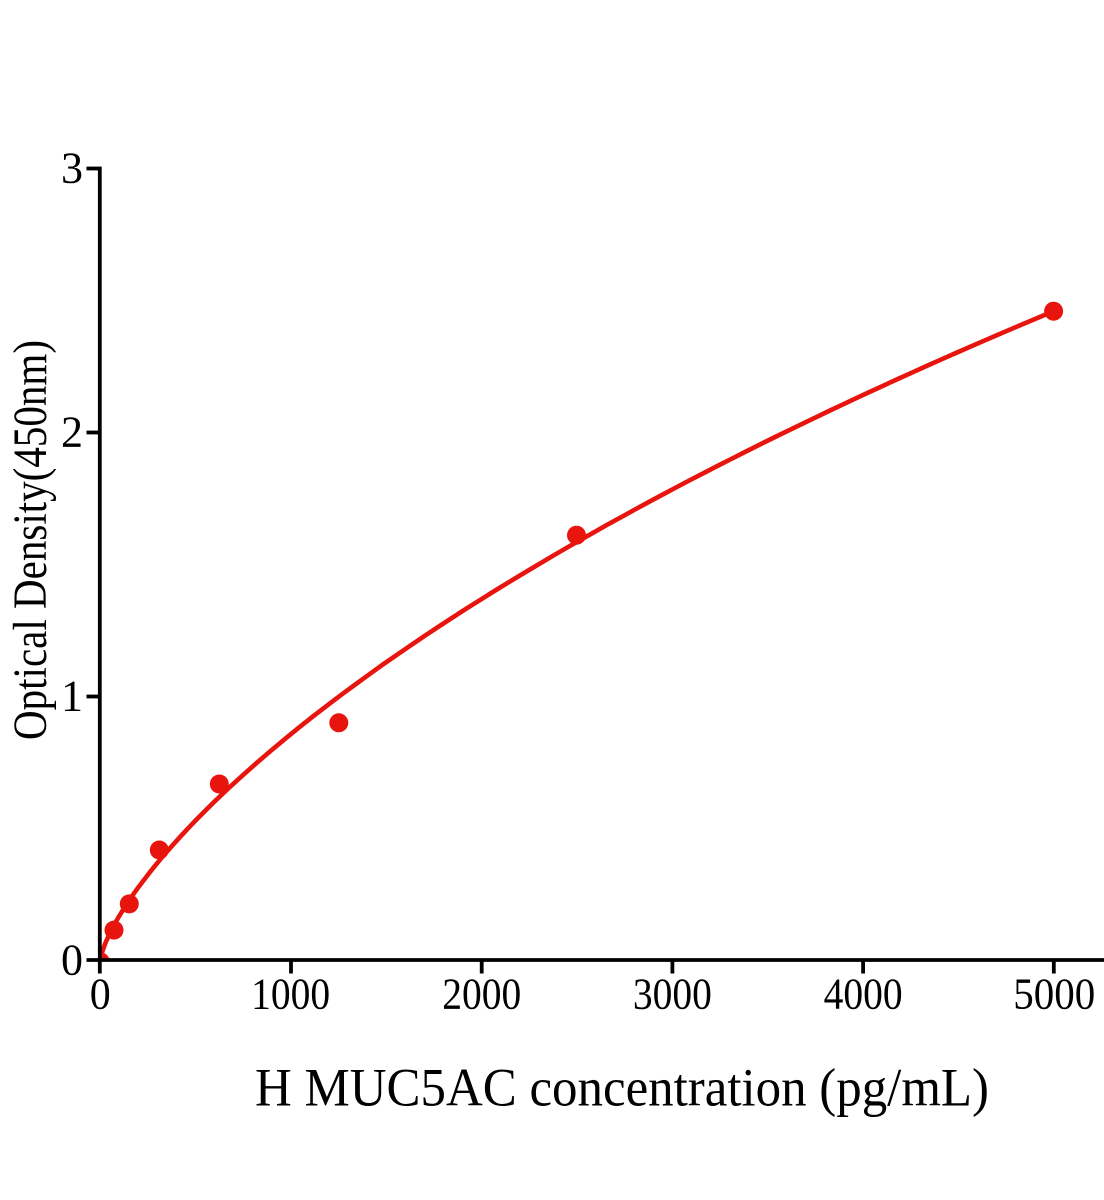 This screenshot has width=1104, height=1200. Describe the element at coordinates (72, 431) in the screenshot. I see `svg-text: 2` at that location.